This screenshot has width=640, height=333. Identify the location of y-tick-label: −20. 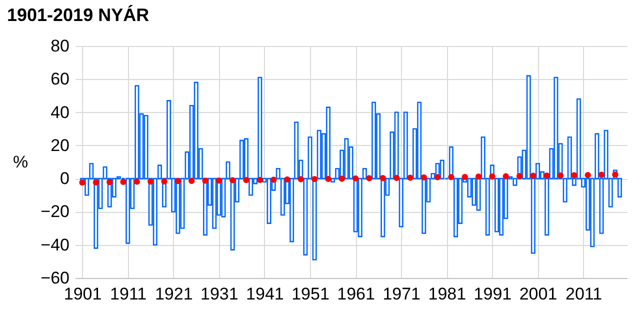
(55, 212).